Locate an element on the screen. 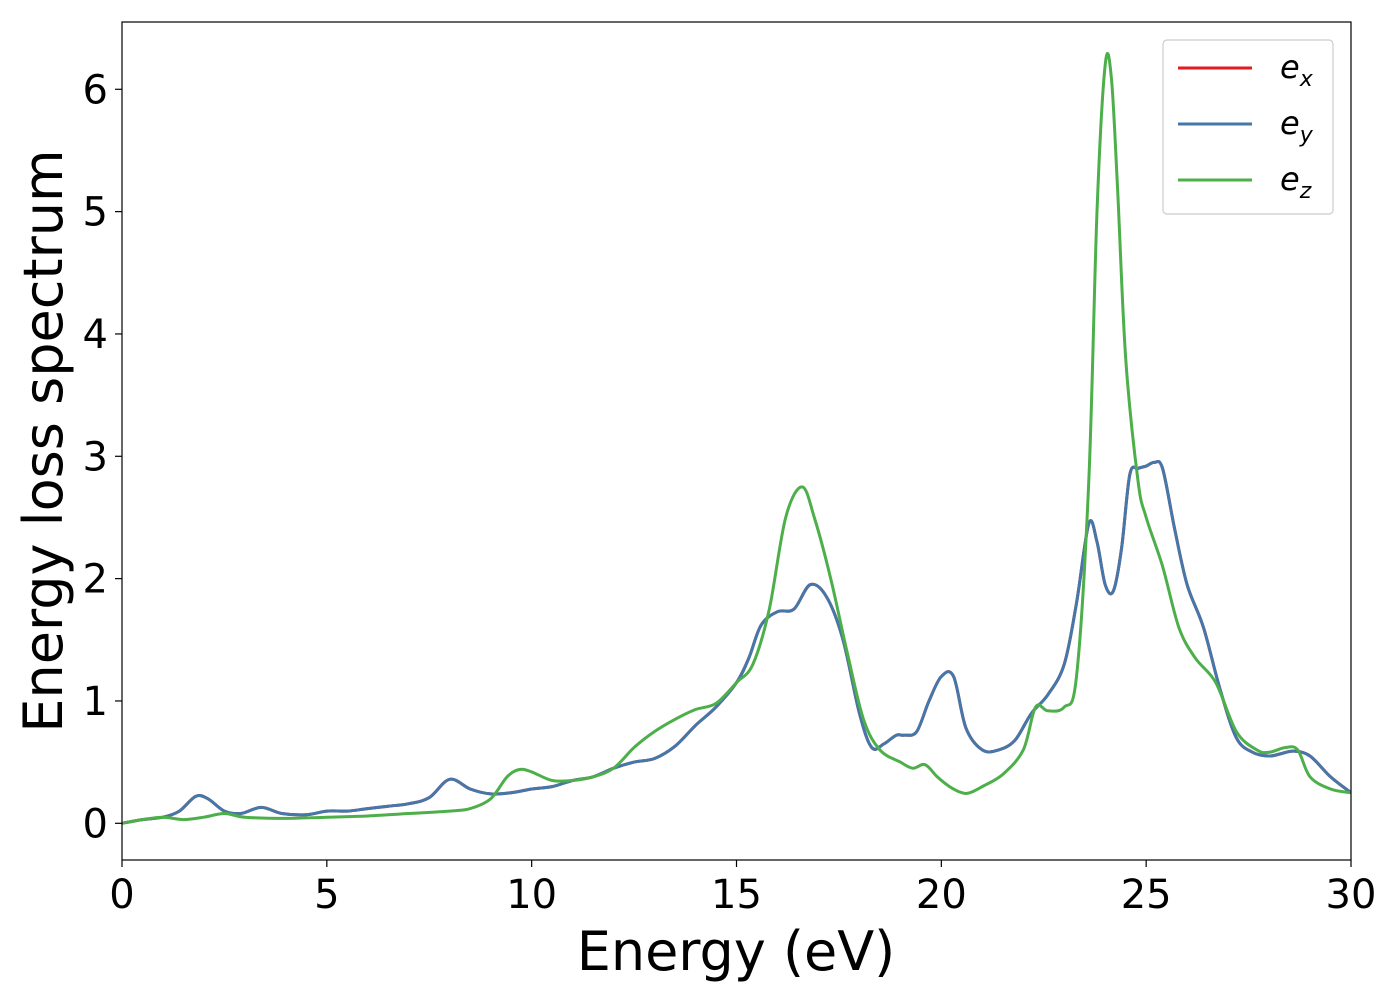  y-tick-label: 0 is located at coordinates (95, 824).